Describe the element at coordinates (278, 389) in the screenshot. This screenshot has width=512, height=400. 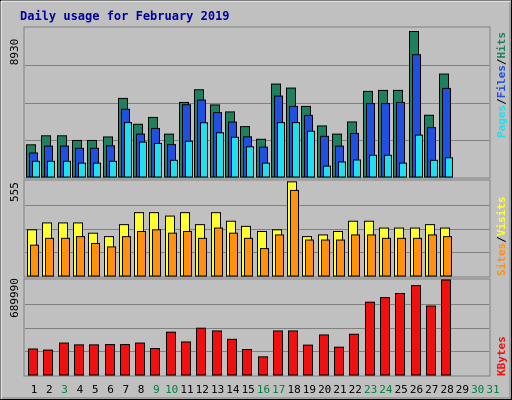
I see `day-label-17: 17` at that location.